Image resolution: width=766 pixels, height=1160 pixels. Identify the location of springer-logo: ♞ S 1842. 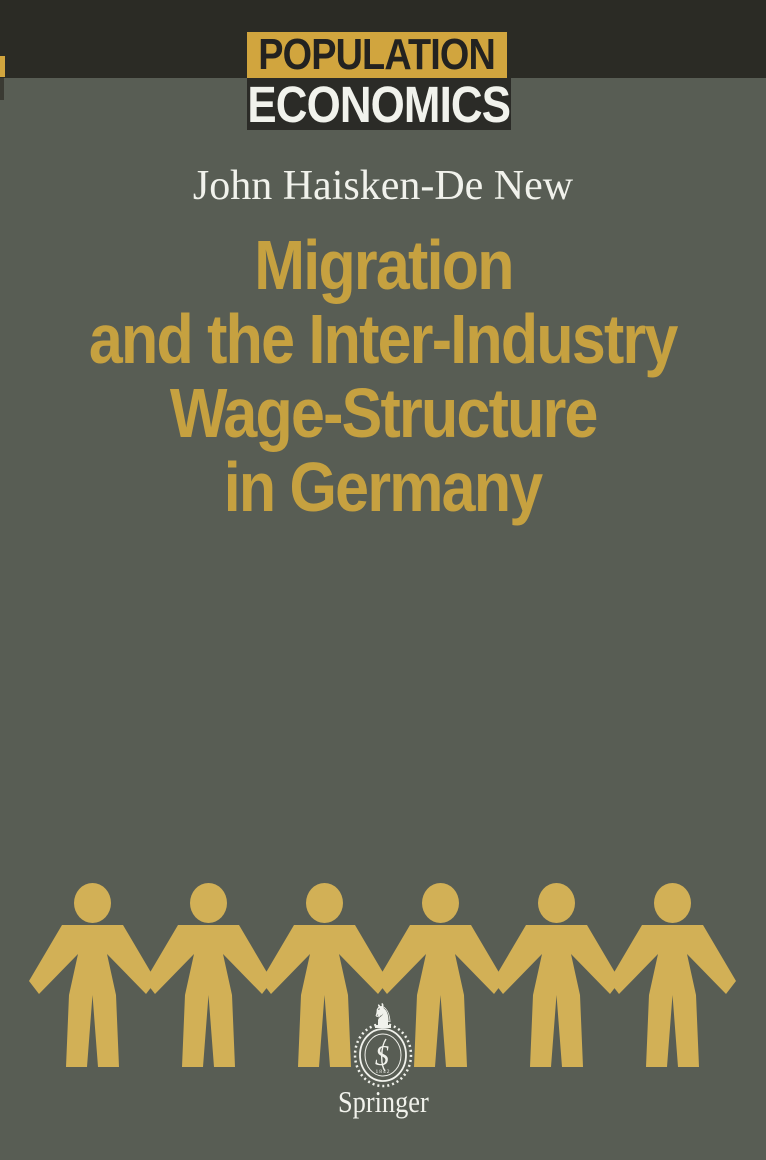
(383, 1044).